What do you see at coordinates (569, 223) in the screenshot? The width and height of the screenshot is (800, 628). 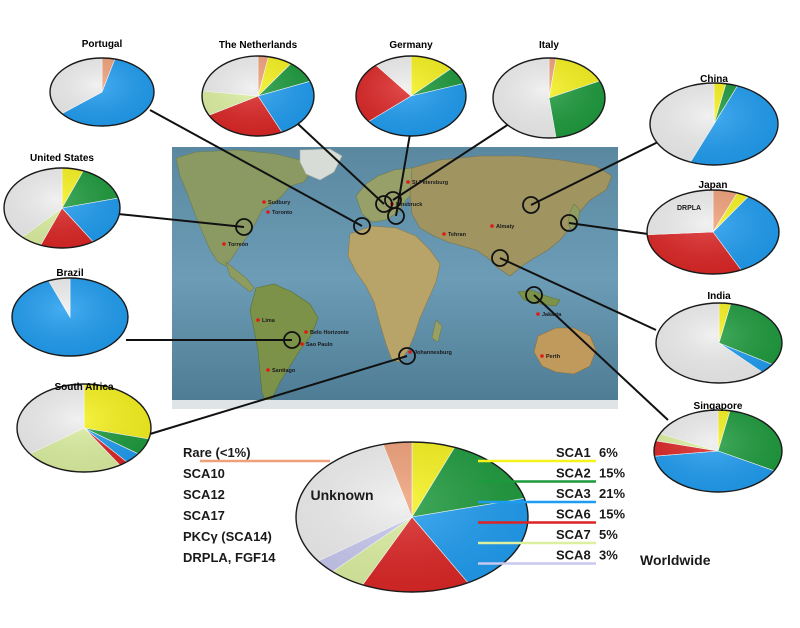 I see `marker-japan` at bounding box center [569, 223].